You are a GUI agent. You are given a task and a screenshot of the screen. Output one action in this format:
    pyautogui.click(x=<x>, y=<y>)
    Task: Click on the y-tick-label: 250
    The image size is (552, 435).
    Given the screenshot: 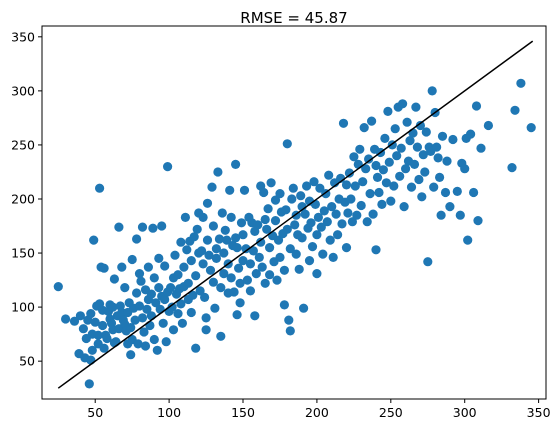 What is the action you would take?
    pyautogui.click(x=23, y=144)
    